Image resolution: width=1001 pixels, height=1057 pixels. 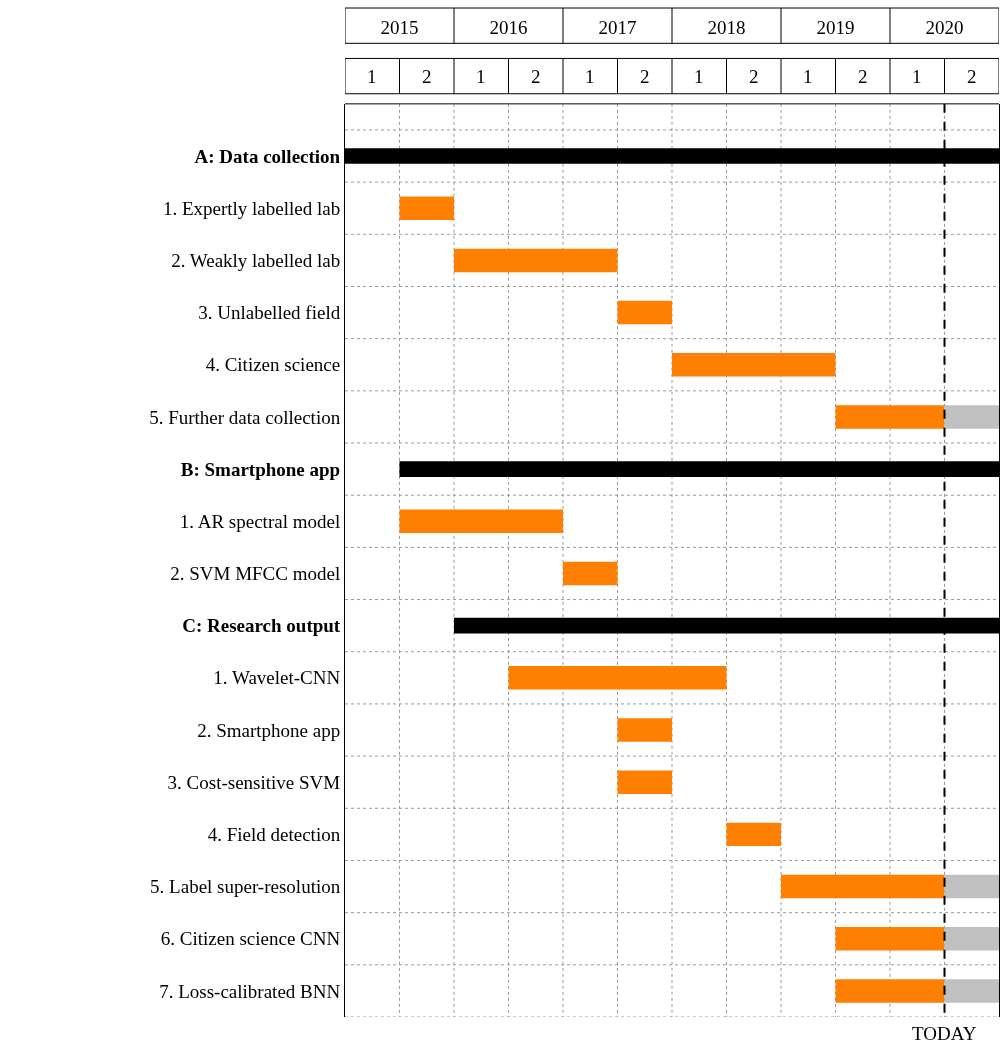 I want to click on x-tick-label: 2016, so click(x=508, y=27).